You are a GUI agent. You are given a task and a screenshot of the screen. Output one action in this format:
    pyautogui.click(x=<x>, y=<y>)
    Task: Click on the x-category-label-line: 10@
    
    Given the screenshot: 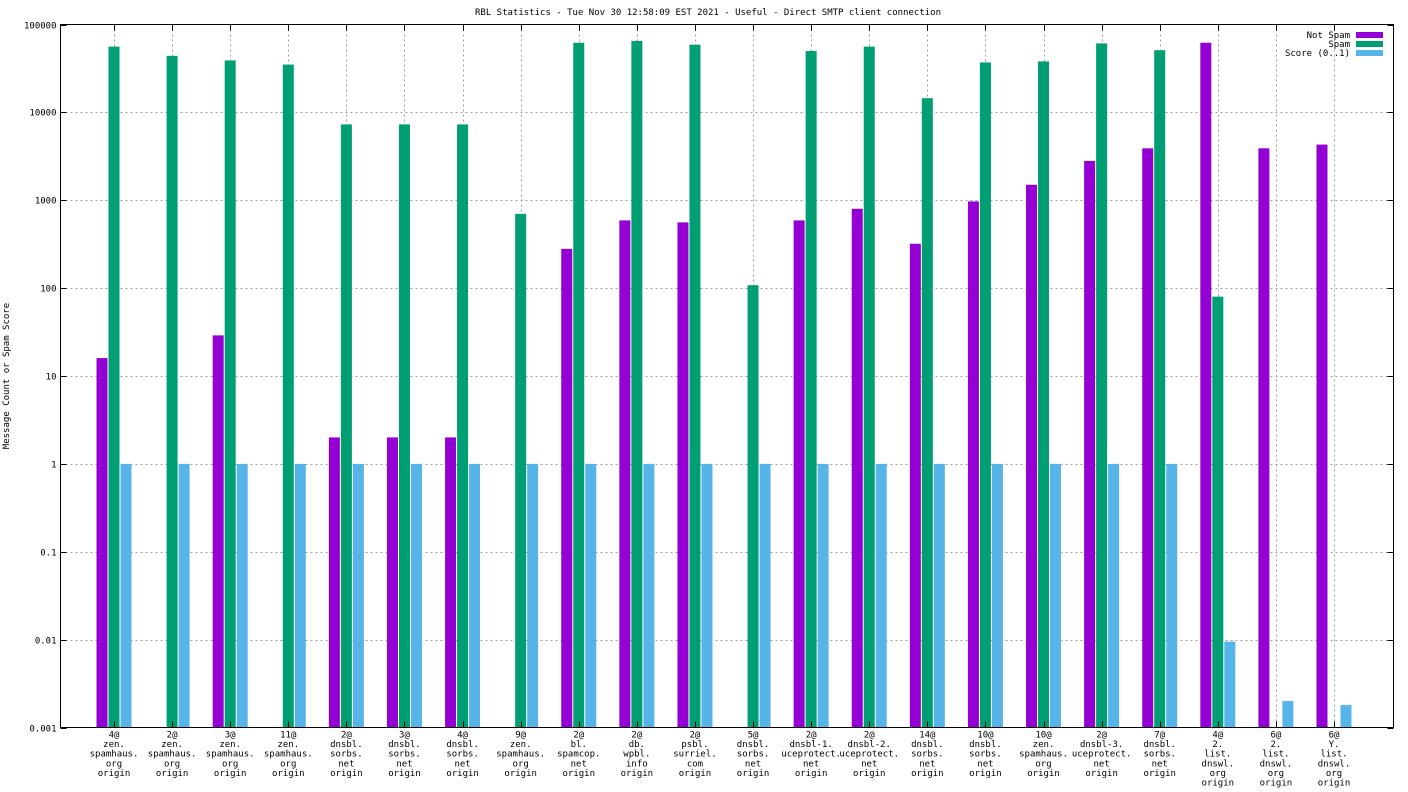 What is the action you would take?
    pyautogui.click(x=985, y=736)
    